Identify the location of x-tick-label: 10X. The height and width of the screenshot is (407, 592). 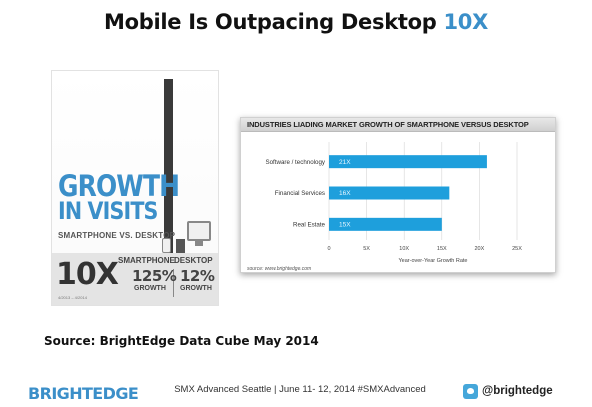
(404, 249).